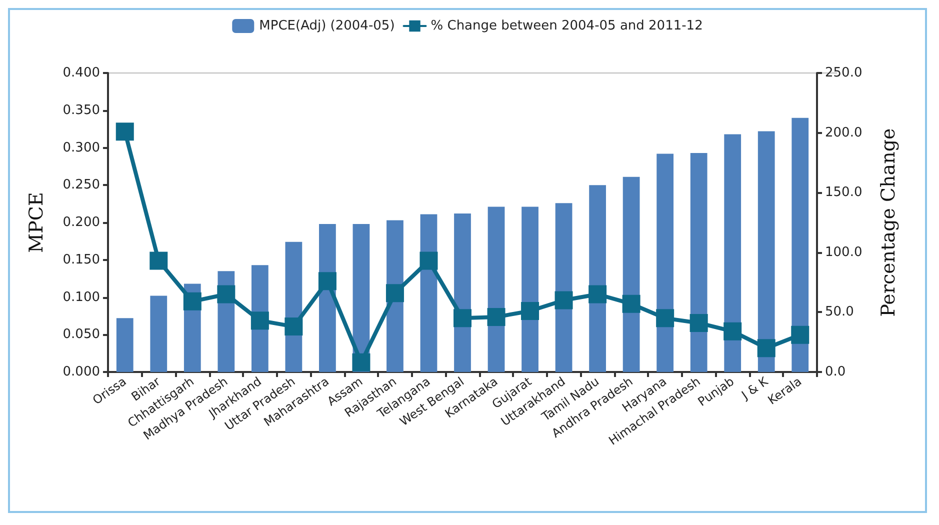  I want to click on y-tick-label: 0.050, so click(81, 334).